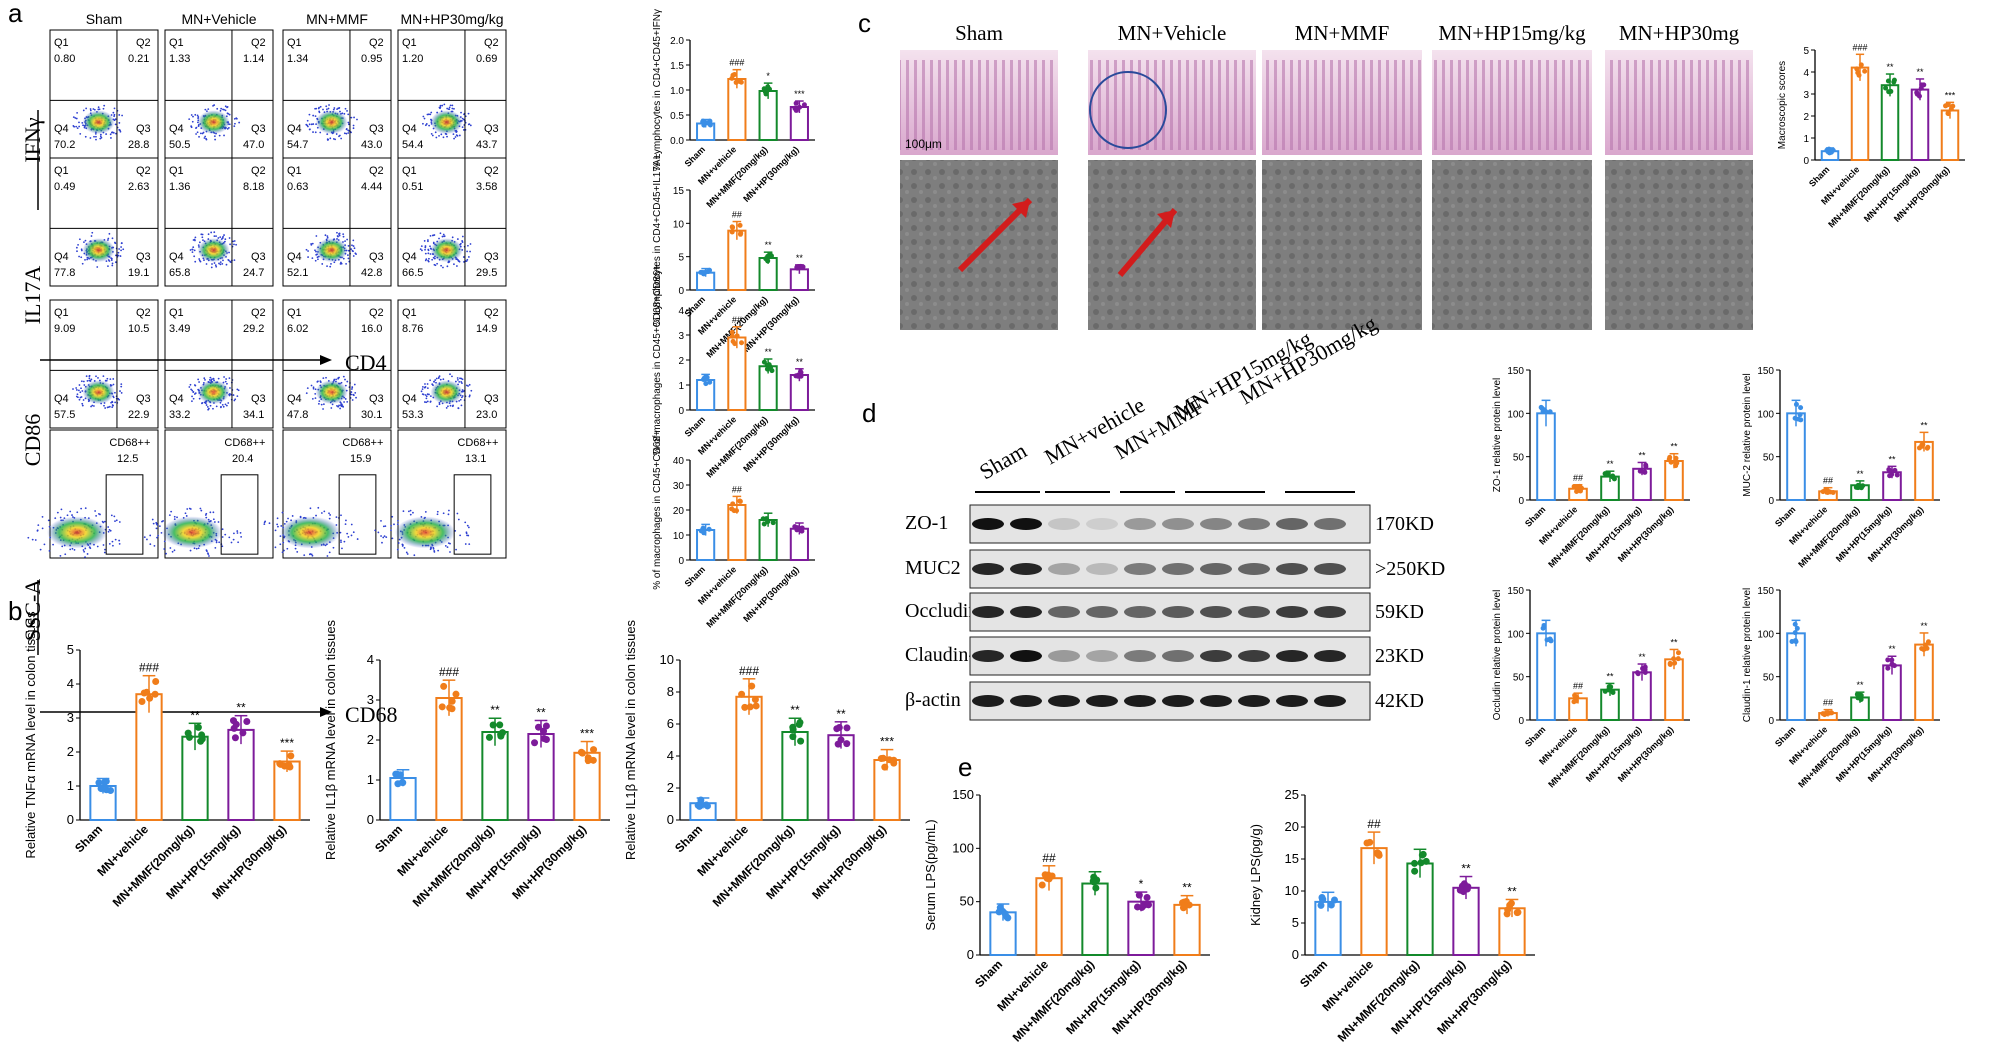 This screenshot has width=2000, height=1058. I want to click on sig-mark: ***, so click(887, 742).